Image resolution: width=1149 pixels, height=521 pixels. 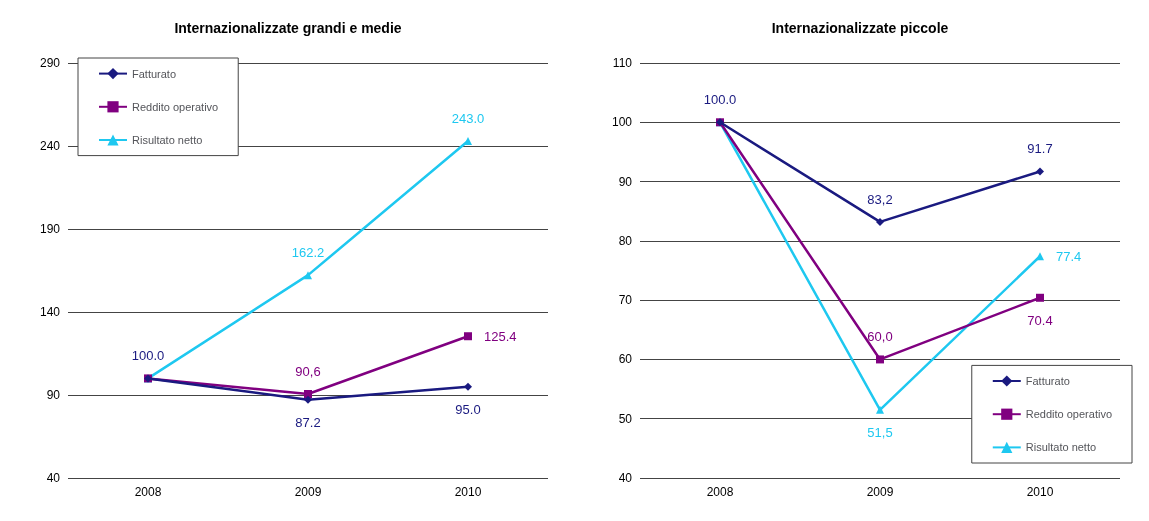 I want to click on data-label: 91.7, so click(x=1040, y=149).